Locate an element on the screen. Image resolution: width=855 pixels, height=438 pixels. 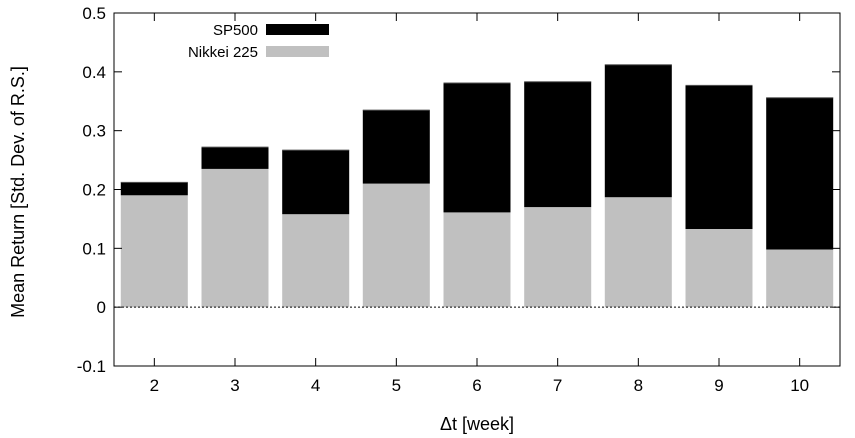
y-tick-label: 0.1 is located at coordinates (94, 248).